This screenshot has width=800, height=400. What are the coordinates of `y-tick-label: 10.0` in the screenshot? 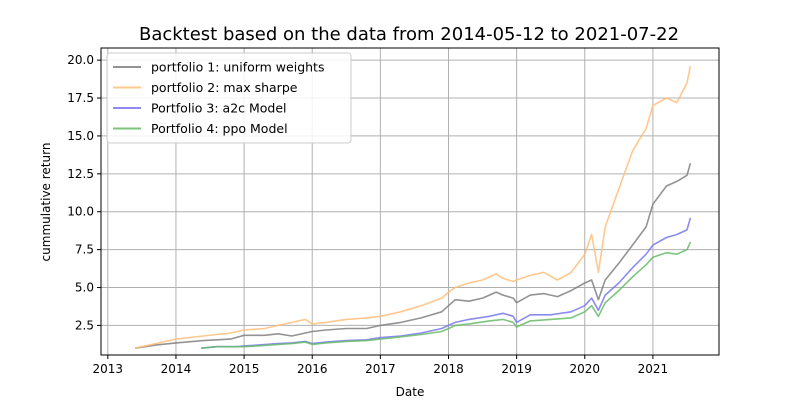 It's located at (80, 212).